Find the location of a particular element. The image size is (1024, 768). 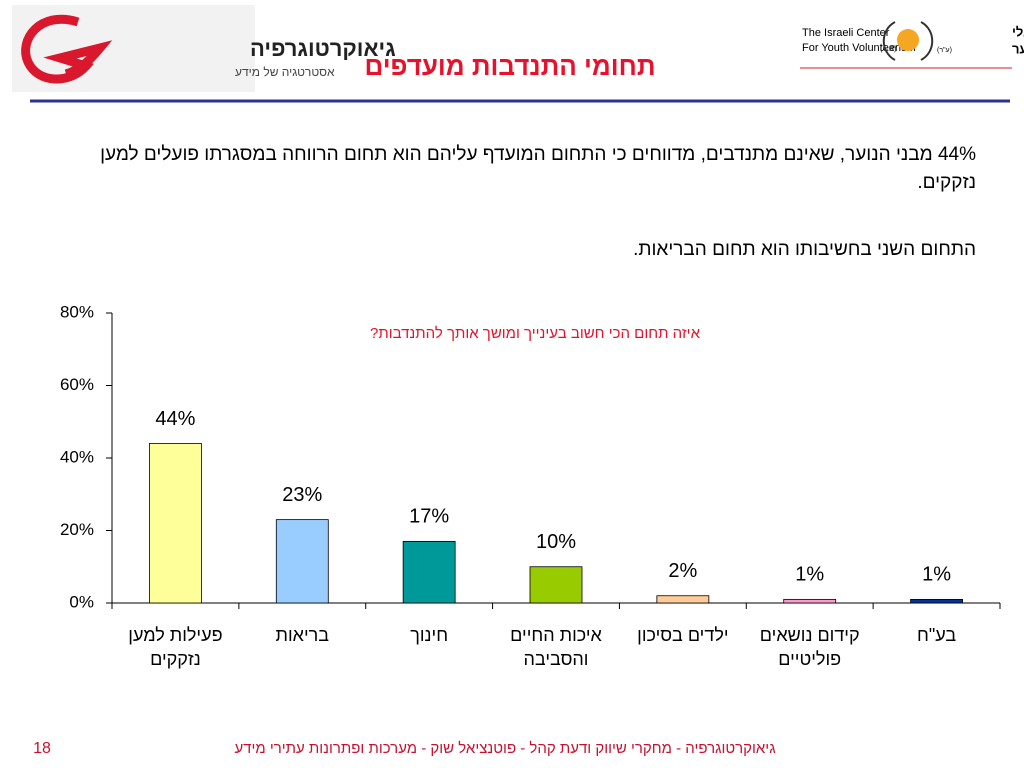

right-logo-hands is located at coordinates (908, 41).